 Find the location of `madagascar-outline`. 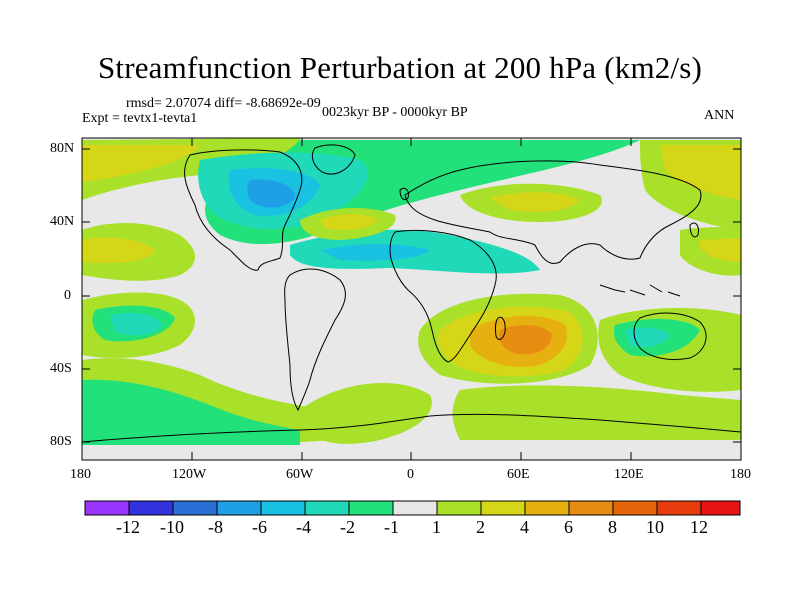

madagascar-outline is located at coordinates (500, 328).